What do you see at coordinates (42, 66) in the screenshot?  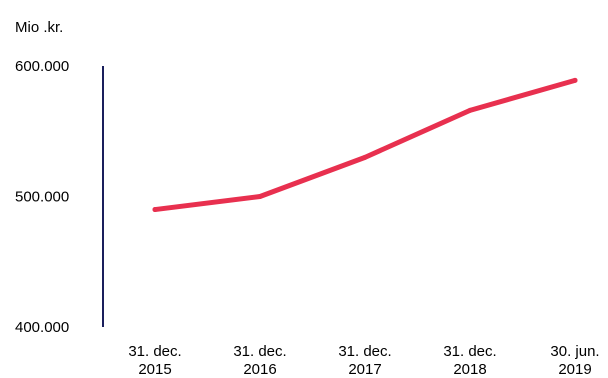 I see `y-tick-label: 600.000` at bounding box center [42, 66].